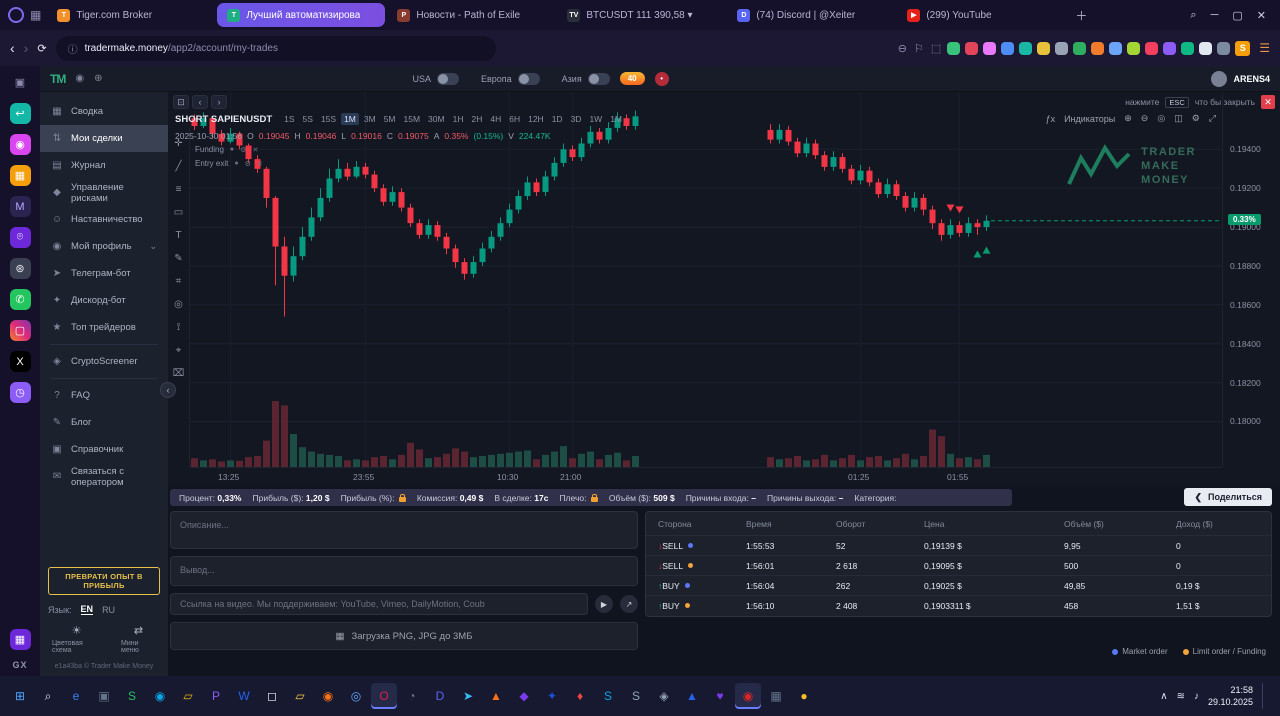 The width and height of the screenshot is (1280, 716). Describe the element at coordinates (1264, 48) in the screenshot. I see `browser-menu-icon: ☰` at that location.